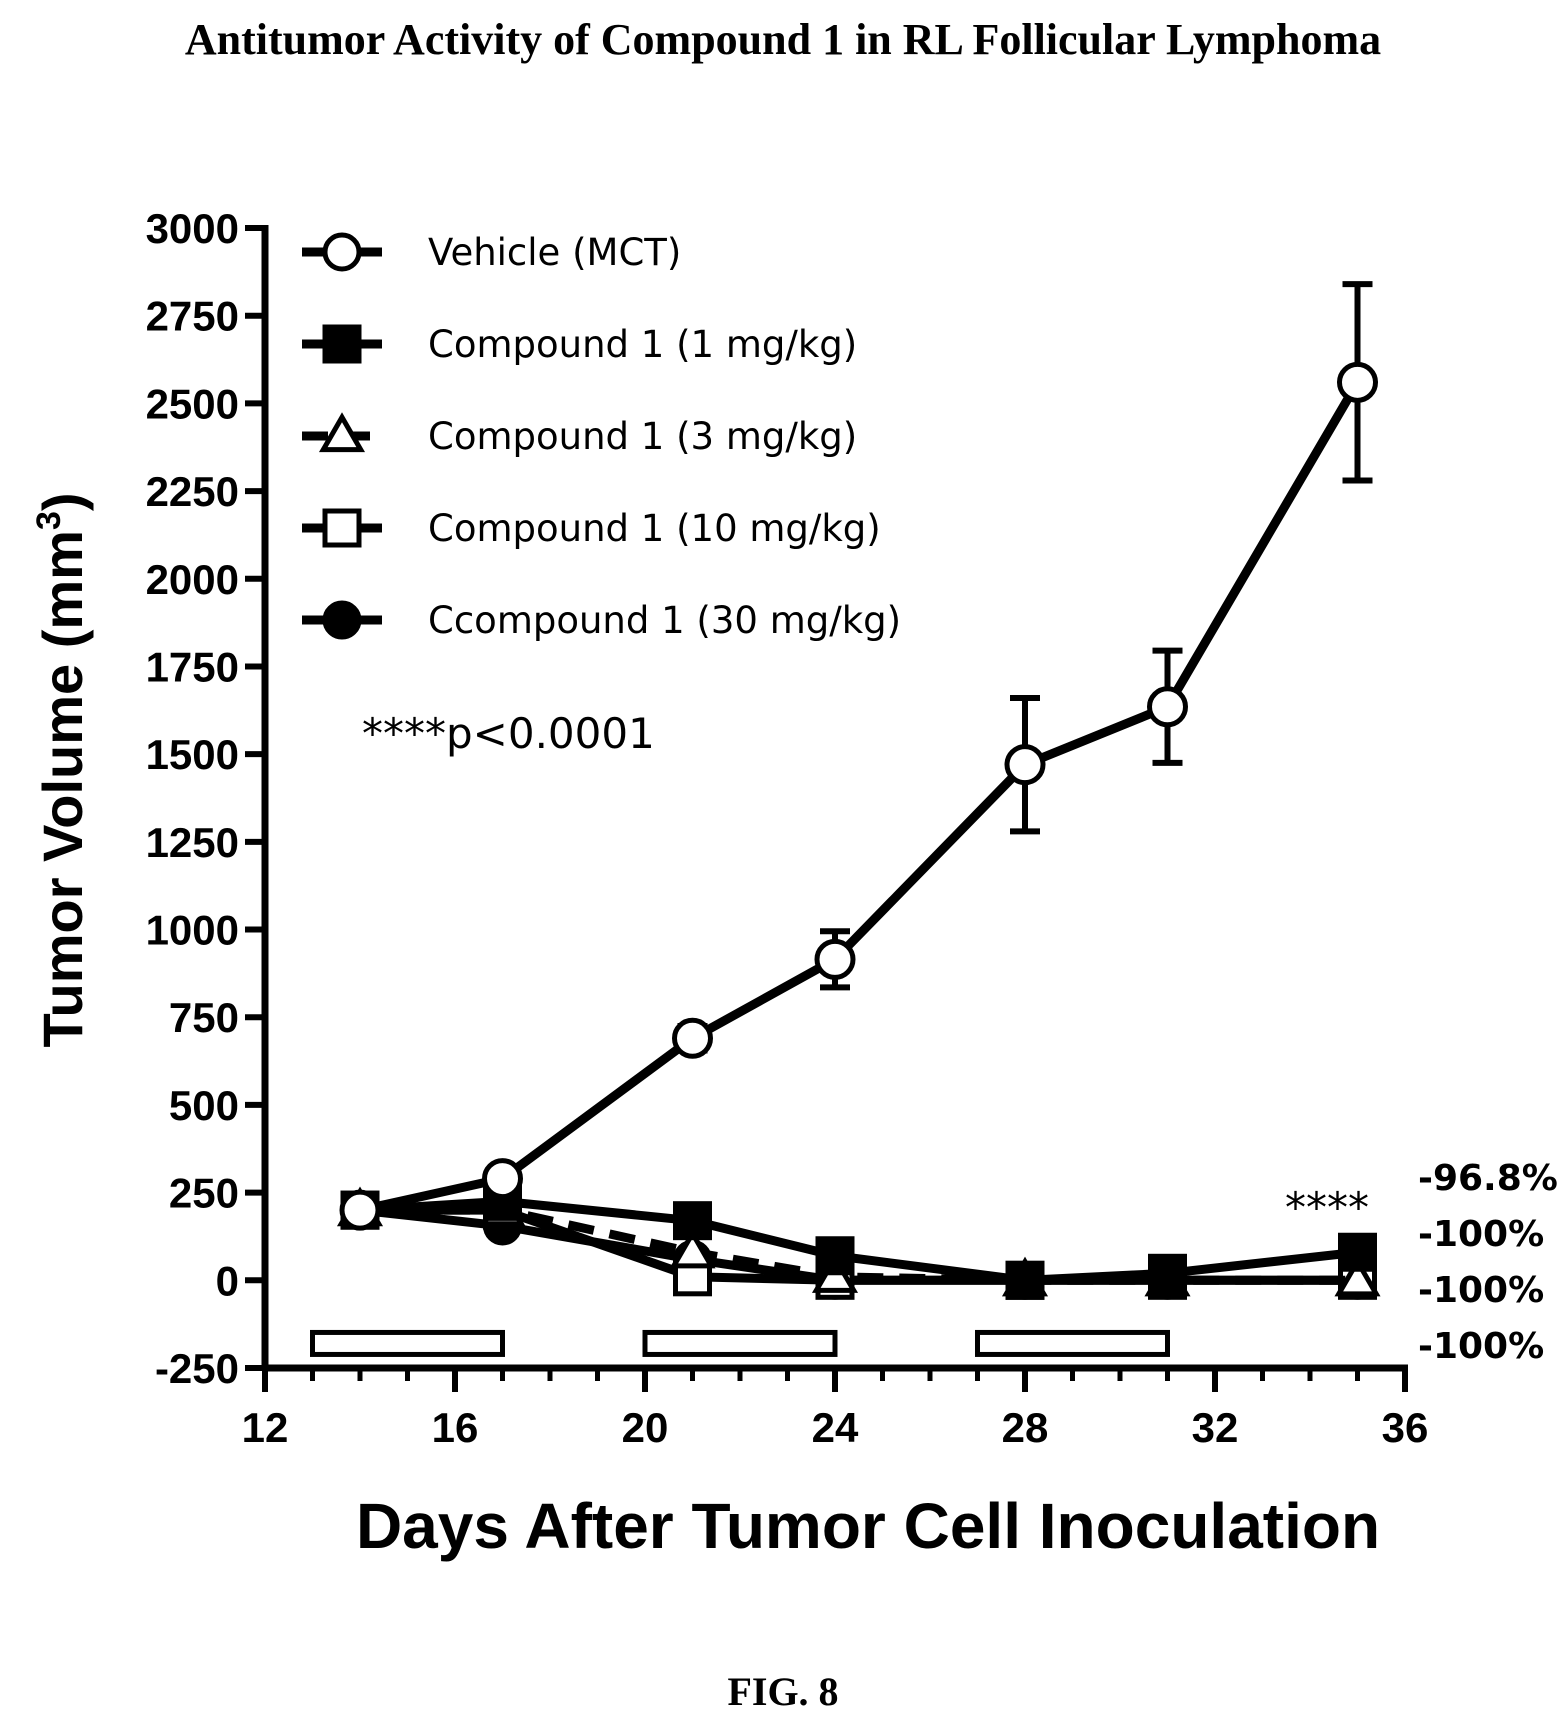  I want to click on x-axis-title: Days After Tumor Cell Inoculation, so click(868, 1526).